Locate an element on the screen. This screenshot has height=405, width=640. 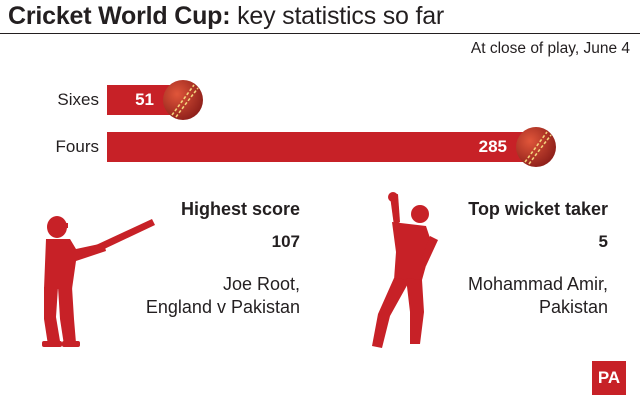
title-rest: key statistics so far is located at coordinates (337, 16).